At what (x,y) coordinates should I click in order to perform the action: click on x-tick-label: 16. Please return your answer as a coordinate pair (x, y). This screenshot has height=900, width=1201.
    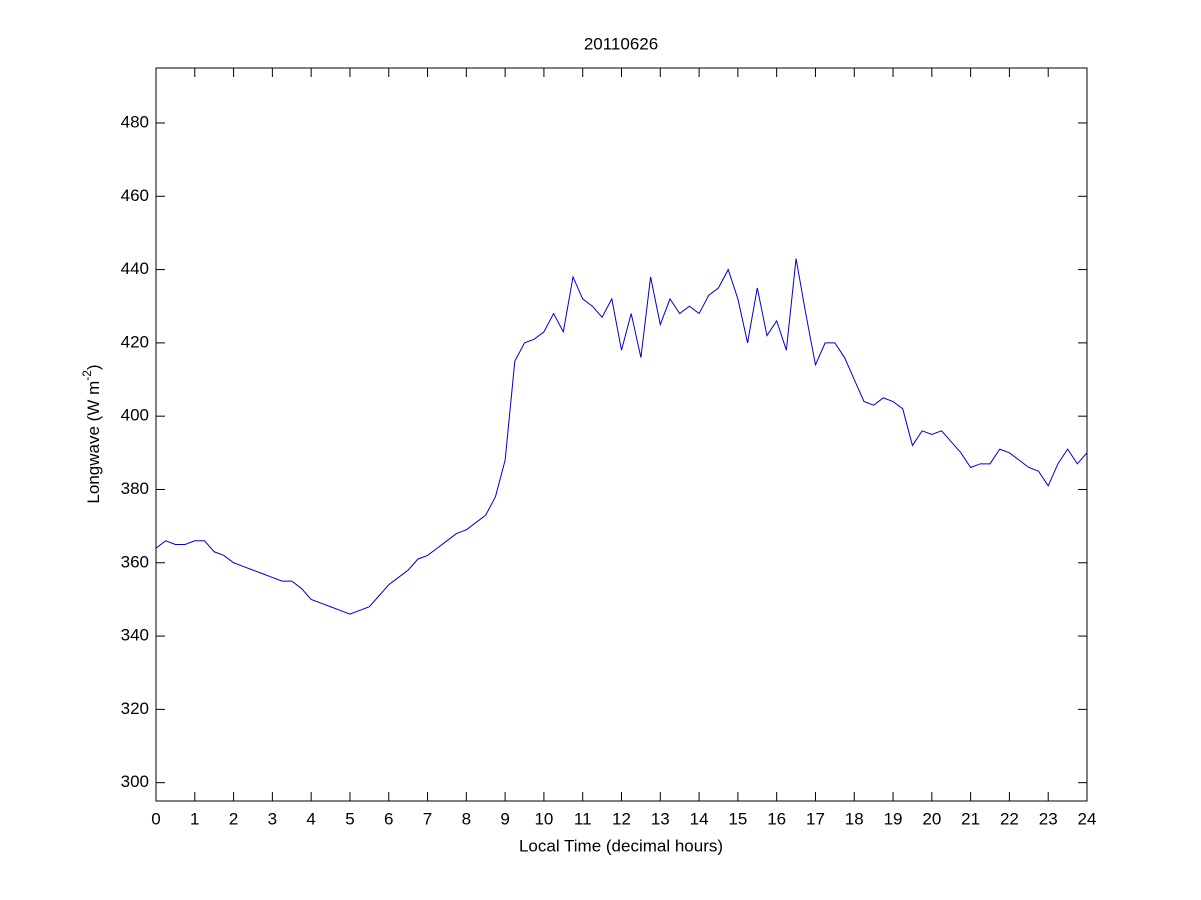
    Looking at the image, I should click on (776, 818).